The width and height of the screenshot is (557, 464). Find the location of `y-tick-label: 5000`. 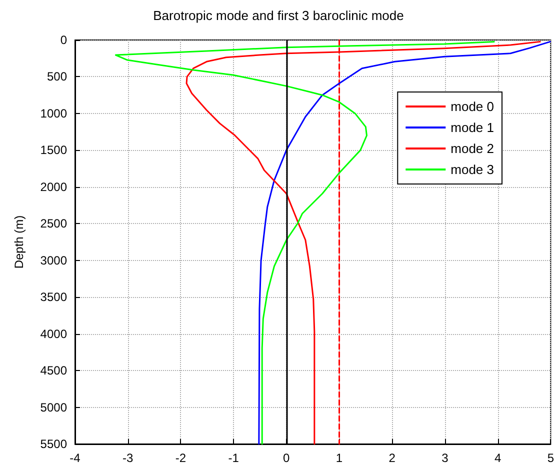

y-tick-label: 5000 is located at coordinates (54, 407).